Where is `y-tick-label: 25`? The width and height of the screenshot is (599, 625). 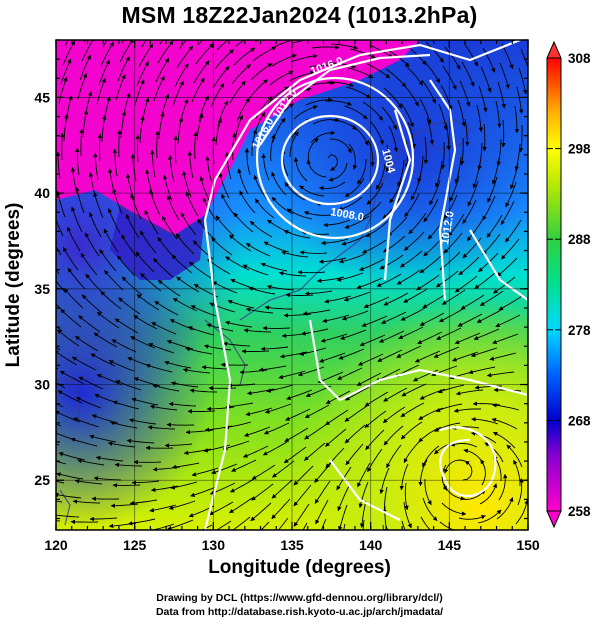
y-tick-label: 25 is located at coordinates (42, 480).